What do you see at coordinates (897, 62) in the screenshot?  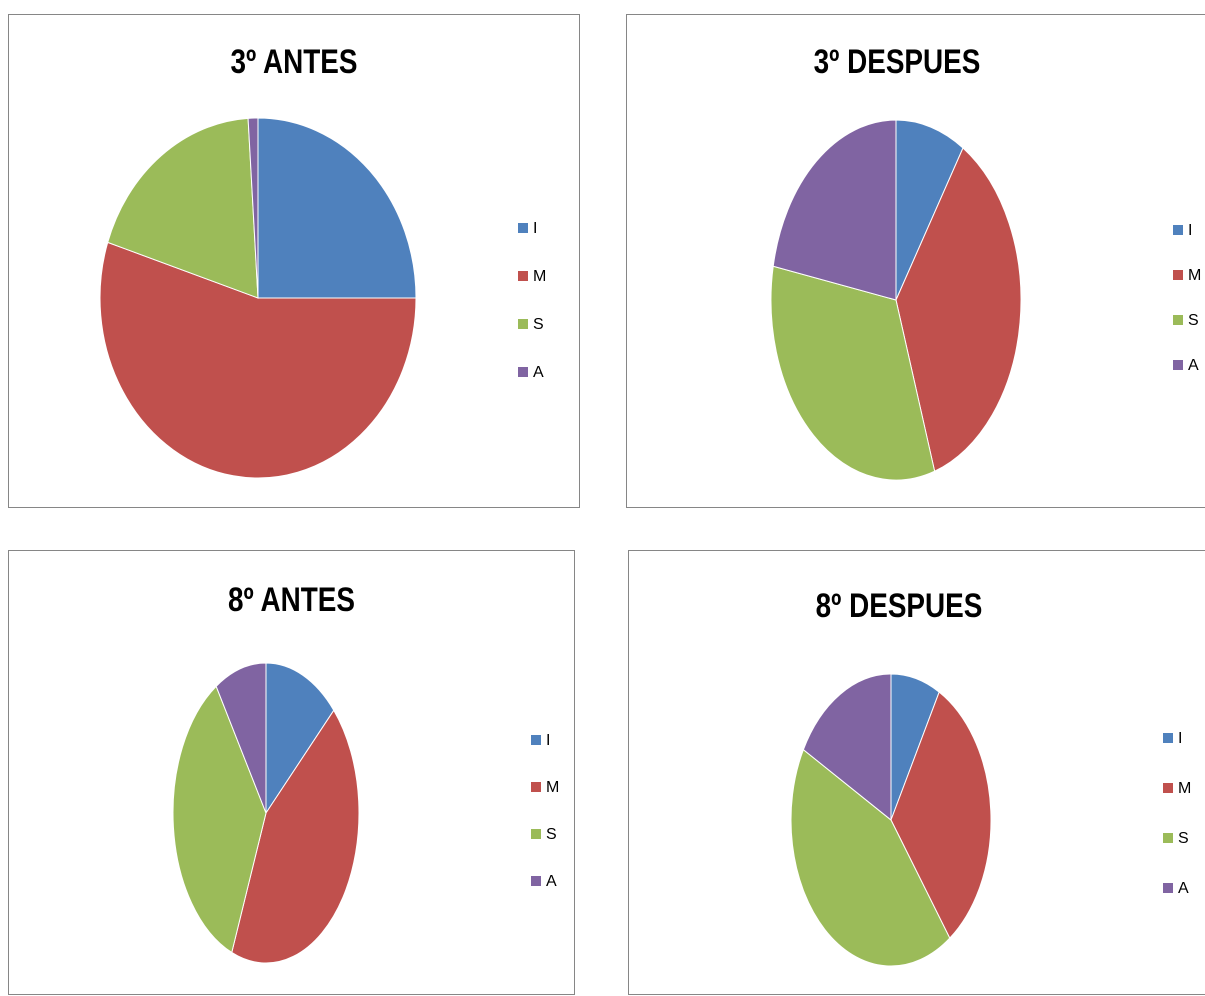 I see `chart-title: 3º DESPUES` at bounding box center [897, 62].